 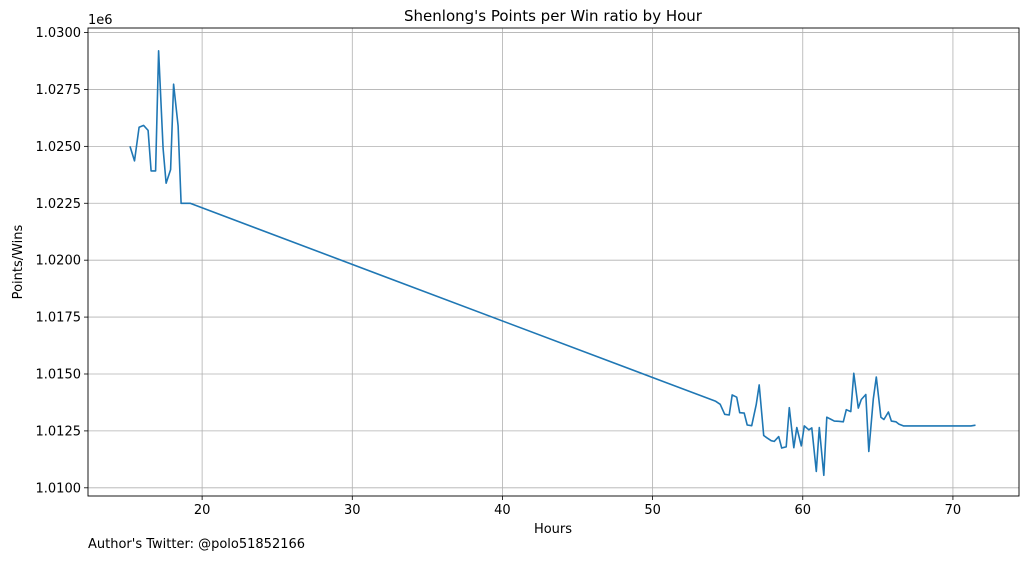 What do you see at coordinates (553, 529) in the screenshot?
I see `x-axis-label: Hours` at bounding box center [553, 529].